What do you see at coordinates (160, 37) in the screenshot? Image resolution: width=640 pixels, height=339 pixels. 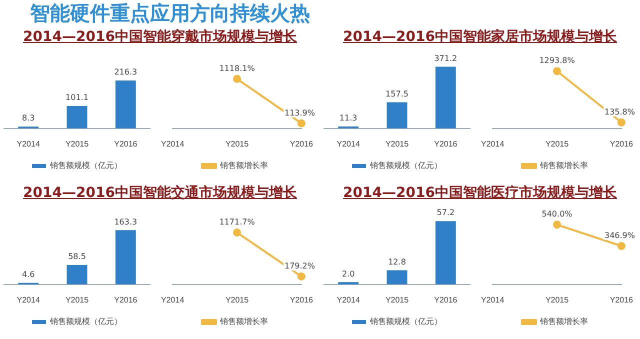 I see `chart-title: 2014—2016中国智能穿戴市场规模与增长` at bounding box center [160, 37].